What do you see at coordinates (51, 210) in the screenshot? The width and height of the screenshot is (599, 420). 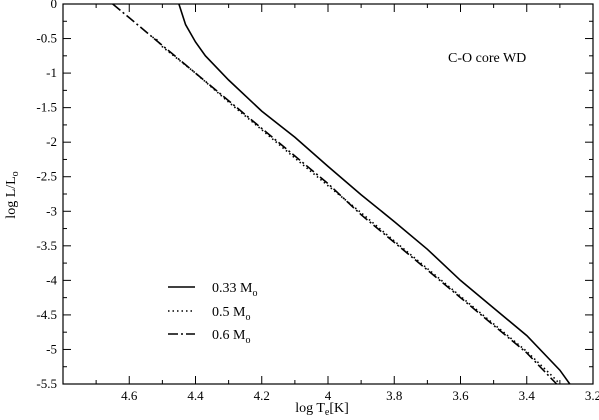 I see `y-tick-label-6: -3` at bounding box center [51, 210].